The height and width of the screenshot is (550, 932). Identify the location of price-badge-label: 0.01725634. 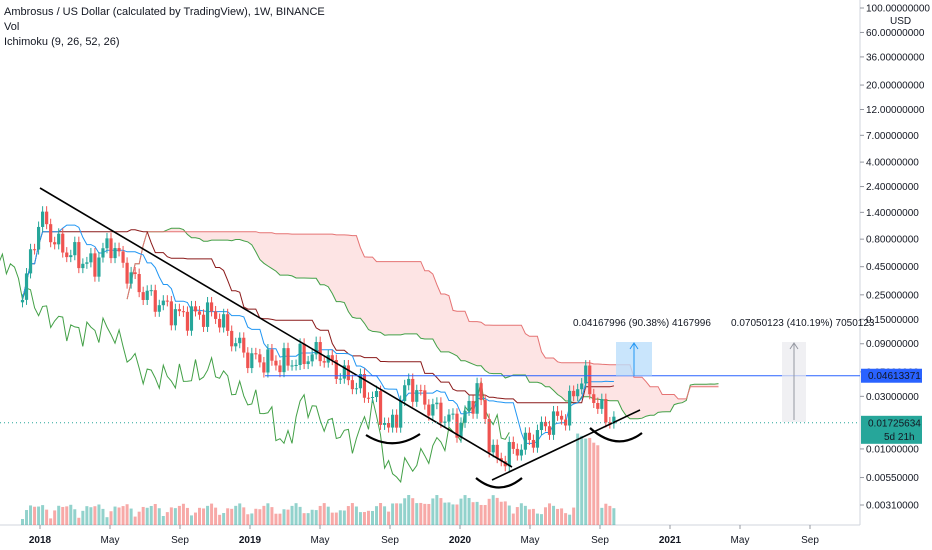
(894, 423).